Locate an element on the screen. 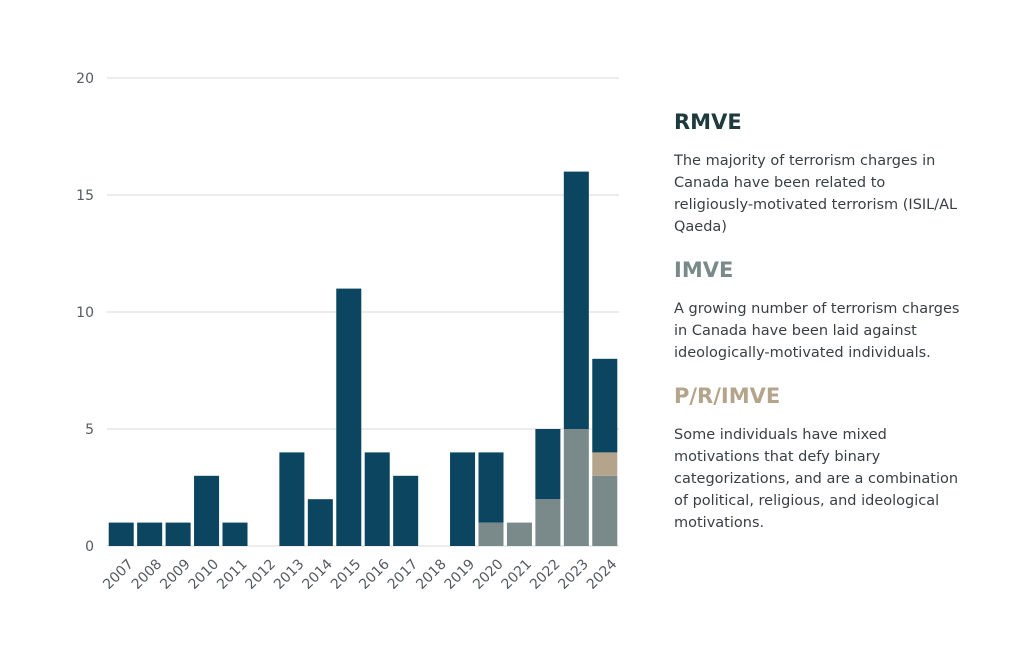  bar-2009-rmve is located at coordinates (178, 534).